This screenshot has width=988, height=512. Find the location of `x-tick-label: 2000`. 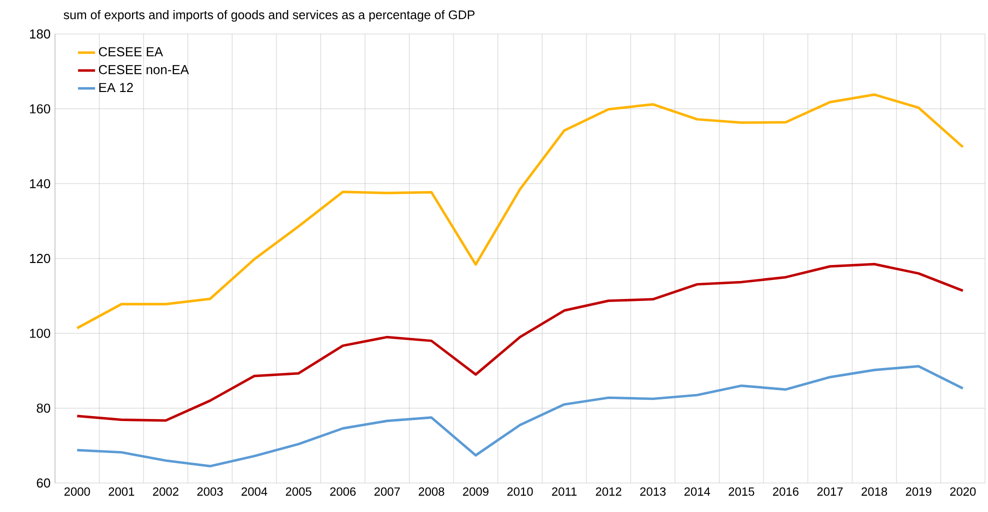

x-tick-label: 2000 is located at coordinates (77, 491).